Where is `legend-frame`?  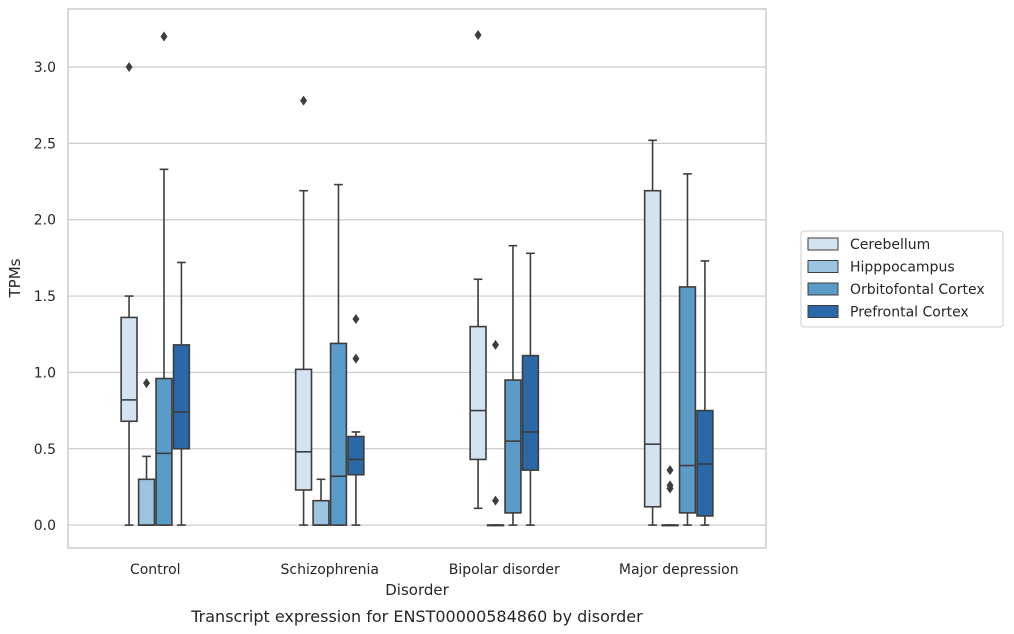 legend-frame is located at coordinates (902, 279).